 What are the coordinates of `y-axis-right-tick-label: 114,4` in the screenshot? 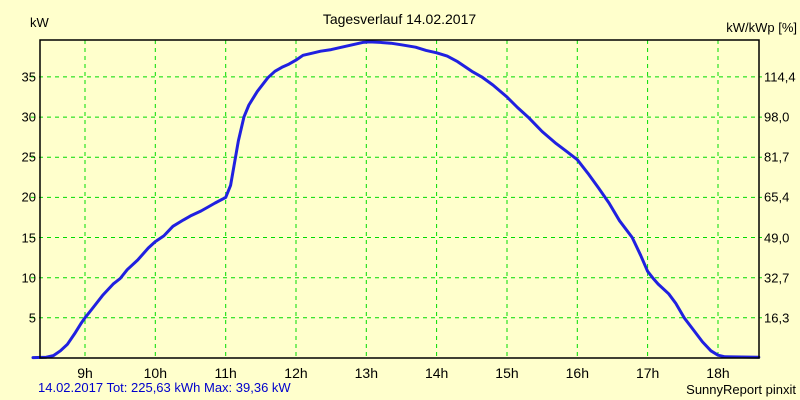 It's located at (780, 77).